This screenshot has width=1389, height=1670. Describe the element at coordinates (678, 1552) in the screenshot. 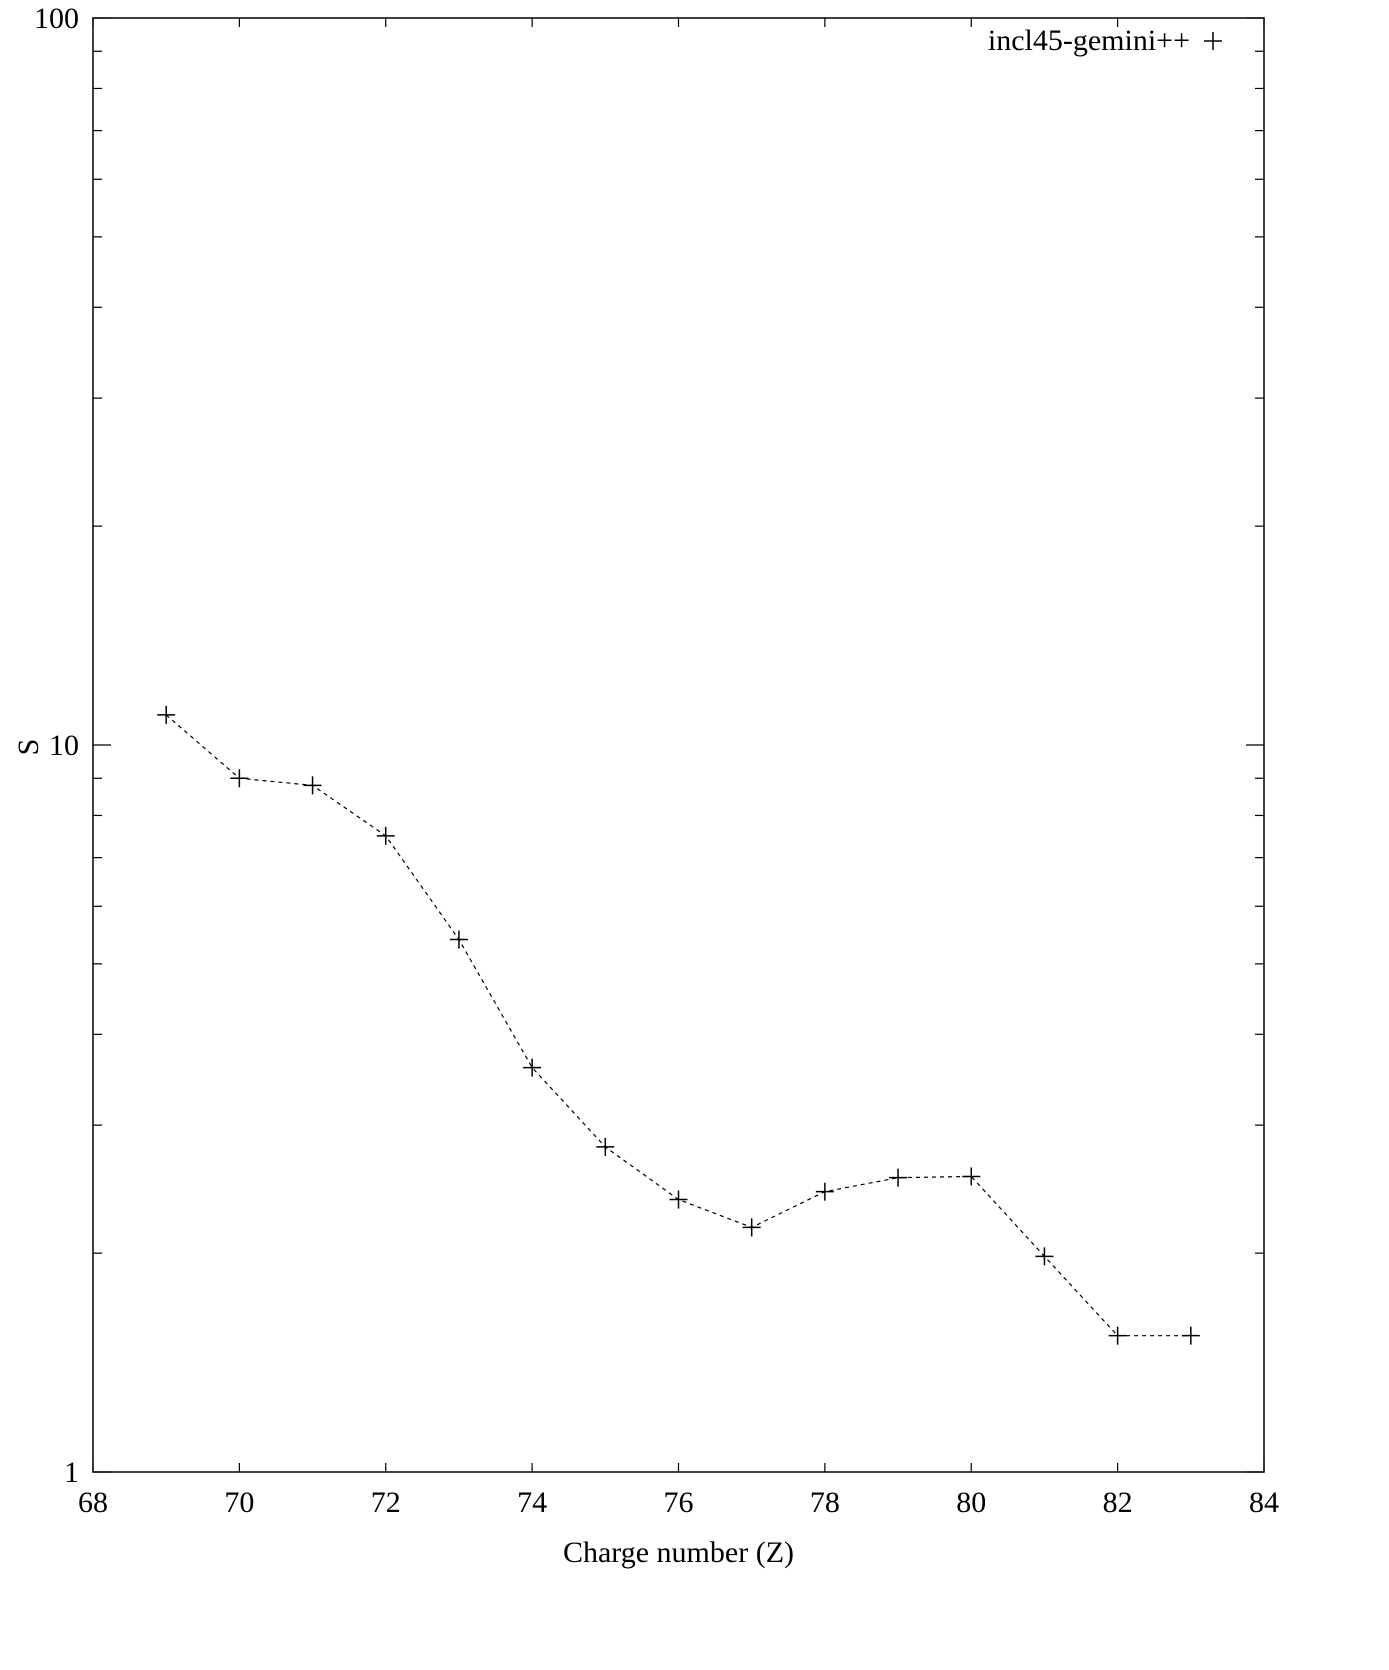

I see `x-axis-label: Charge number (Z)` at that location.